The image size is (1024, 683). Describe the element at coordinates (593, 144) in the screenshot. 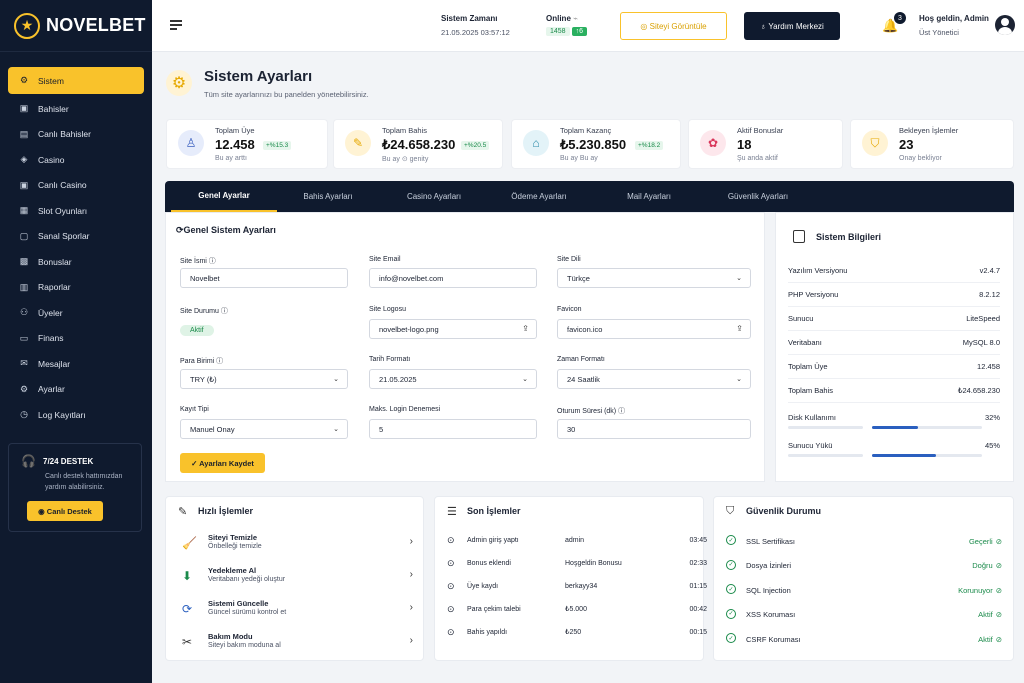

I see `stat-value: ₺5.230.850` at that location.